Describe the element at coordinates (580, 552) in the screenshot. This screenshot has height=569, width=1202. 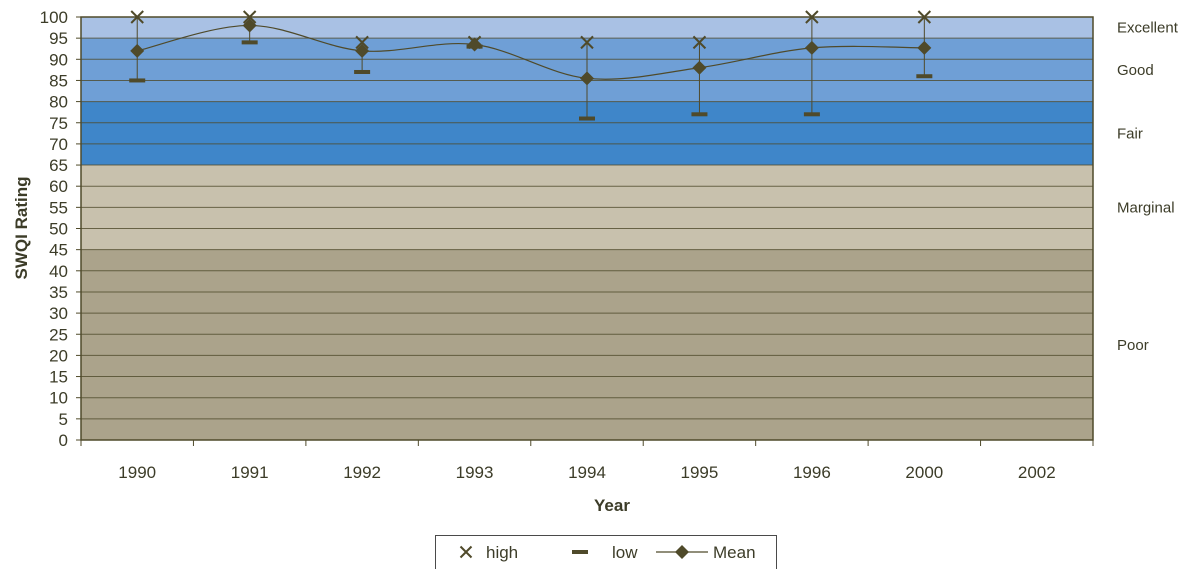
I see `legend-low-marker` at that location.